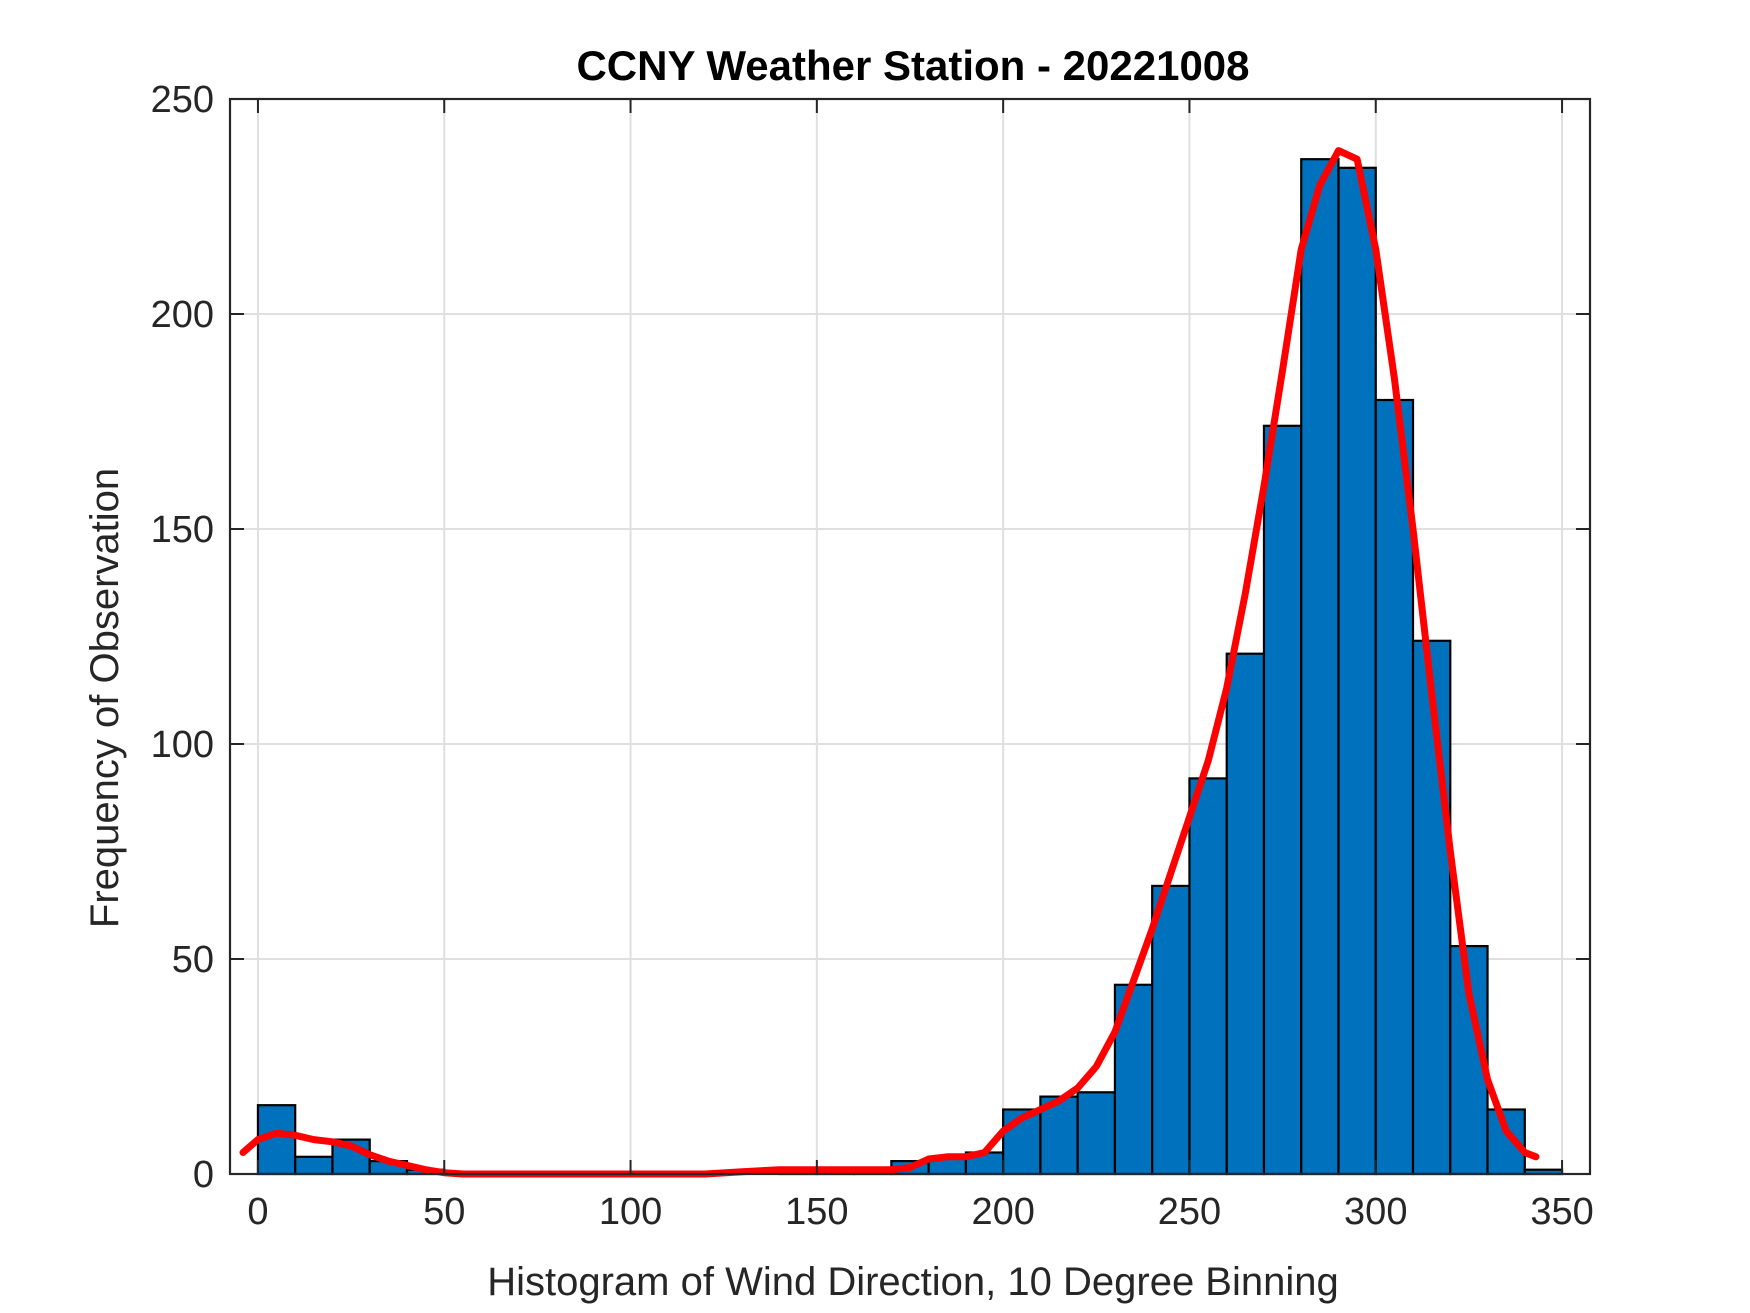 The height and width of the screenshot is (1313, 1750). I want to click on y-tick-label: 250, so click(182, 100).